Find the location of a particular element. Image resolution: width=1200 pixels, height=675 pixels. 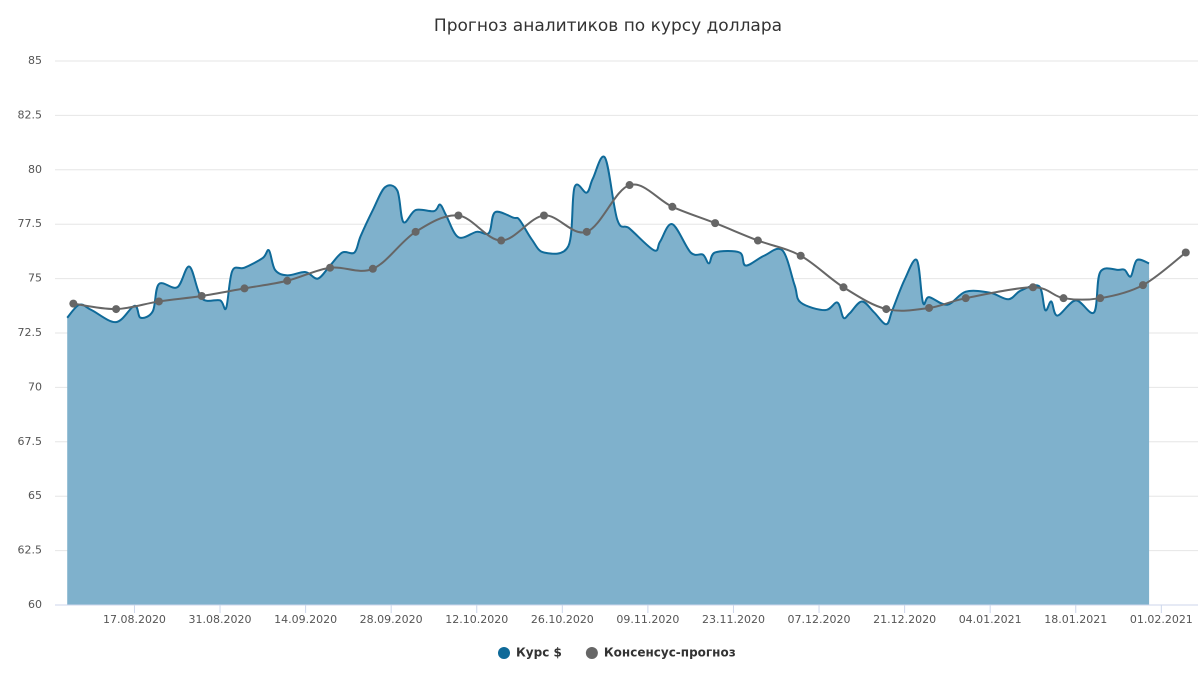

y-tick-label: 65 is located at coordinates (35, 495).